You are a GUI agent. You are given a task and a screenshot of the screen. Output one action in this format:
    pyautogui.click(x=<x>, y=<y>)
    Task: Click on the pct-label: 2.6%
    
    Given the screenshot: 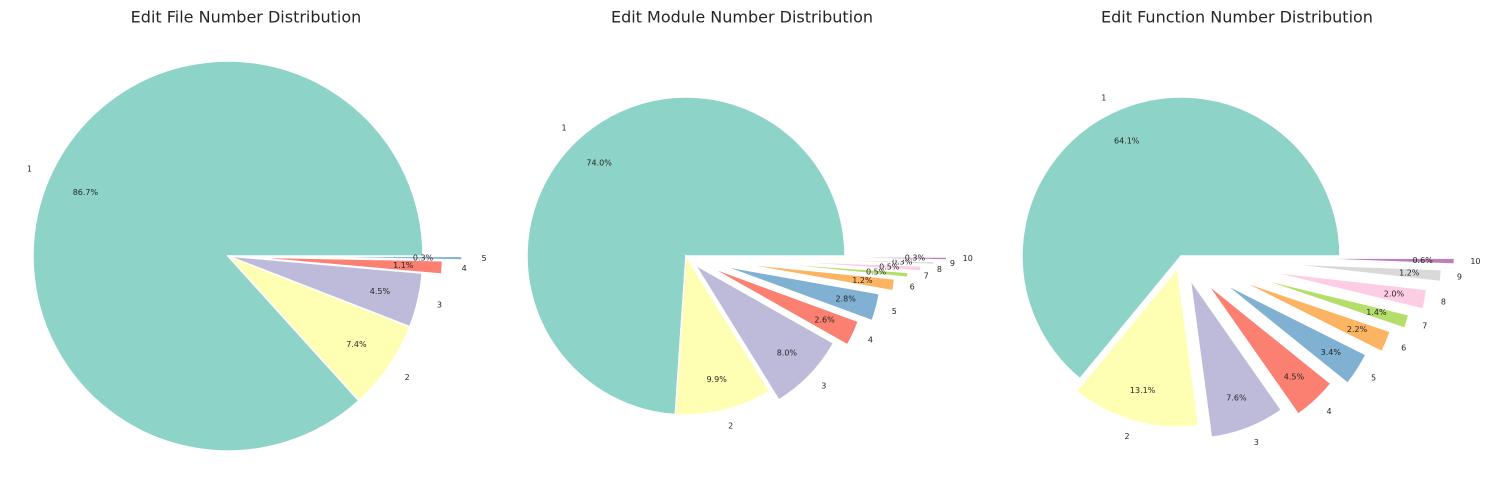 What is the action you would take?
    pyautogui.click(x=824, y=320)
    